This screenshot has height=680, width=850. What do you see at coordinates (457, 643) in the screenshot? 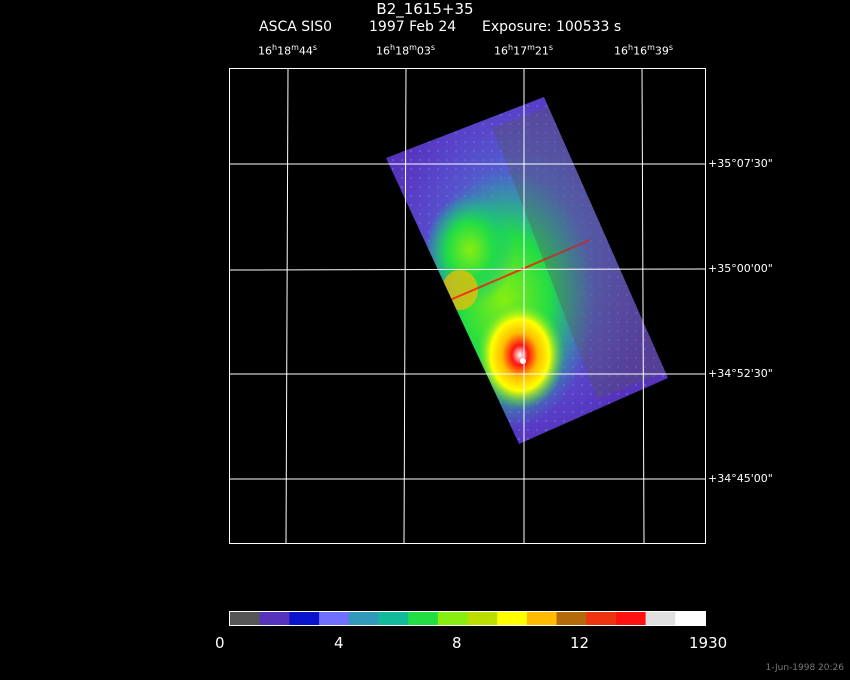
I see `colorbar-label: 8` at bounding box center [457, 643].